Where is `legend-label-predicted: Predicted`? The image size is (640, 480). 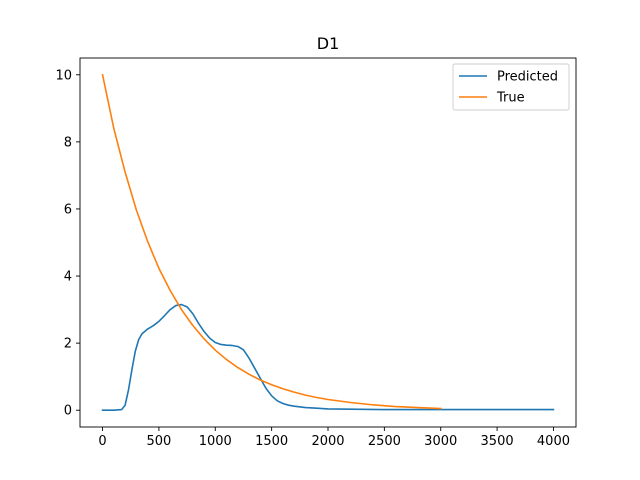
legend-label-predicted: Predicted is located at coordinates (527, 77).